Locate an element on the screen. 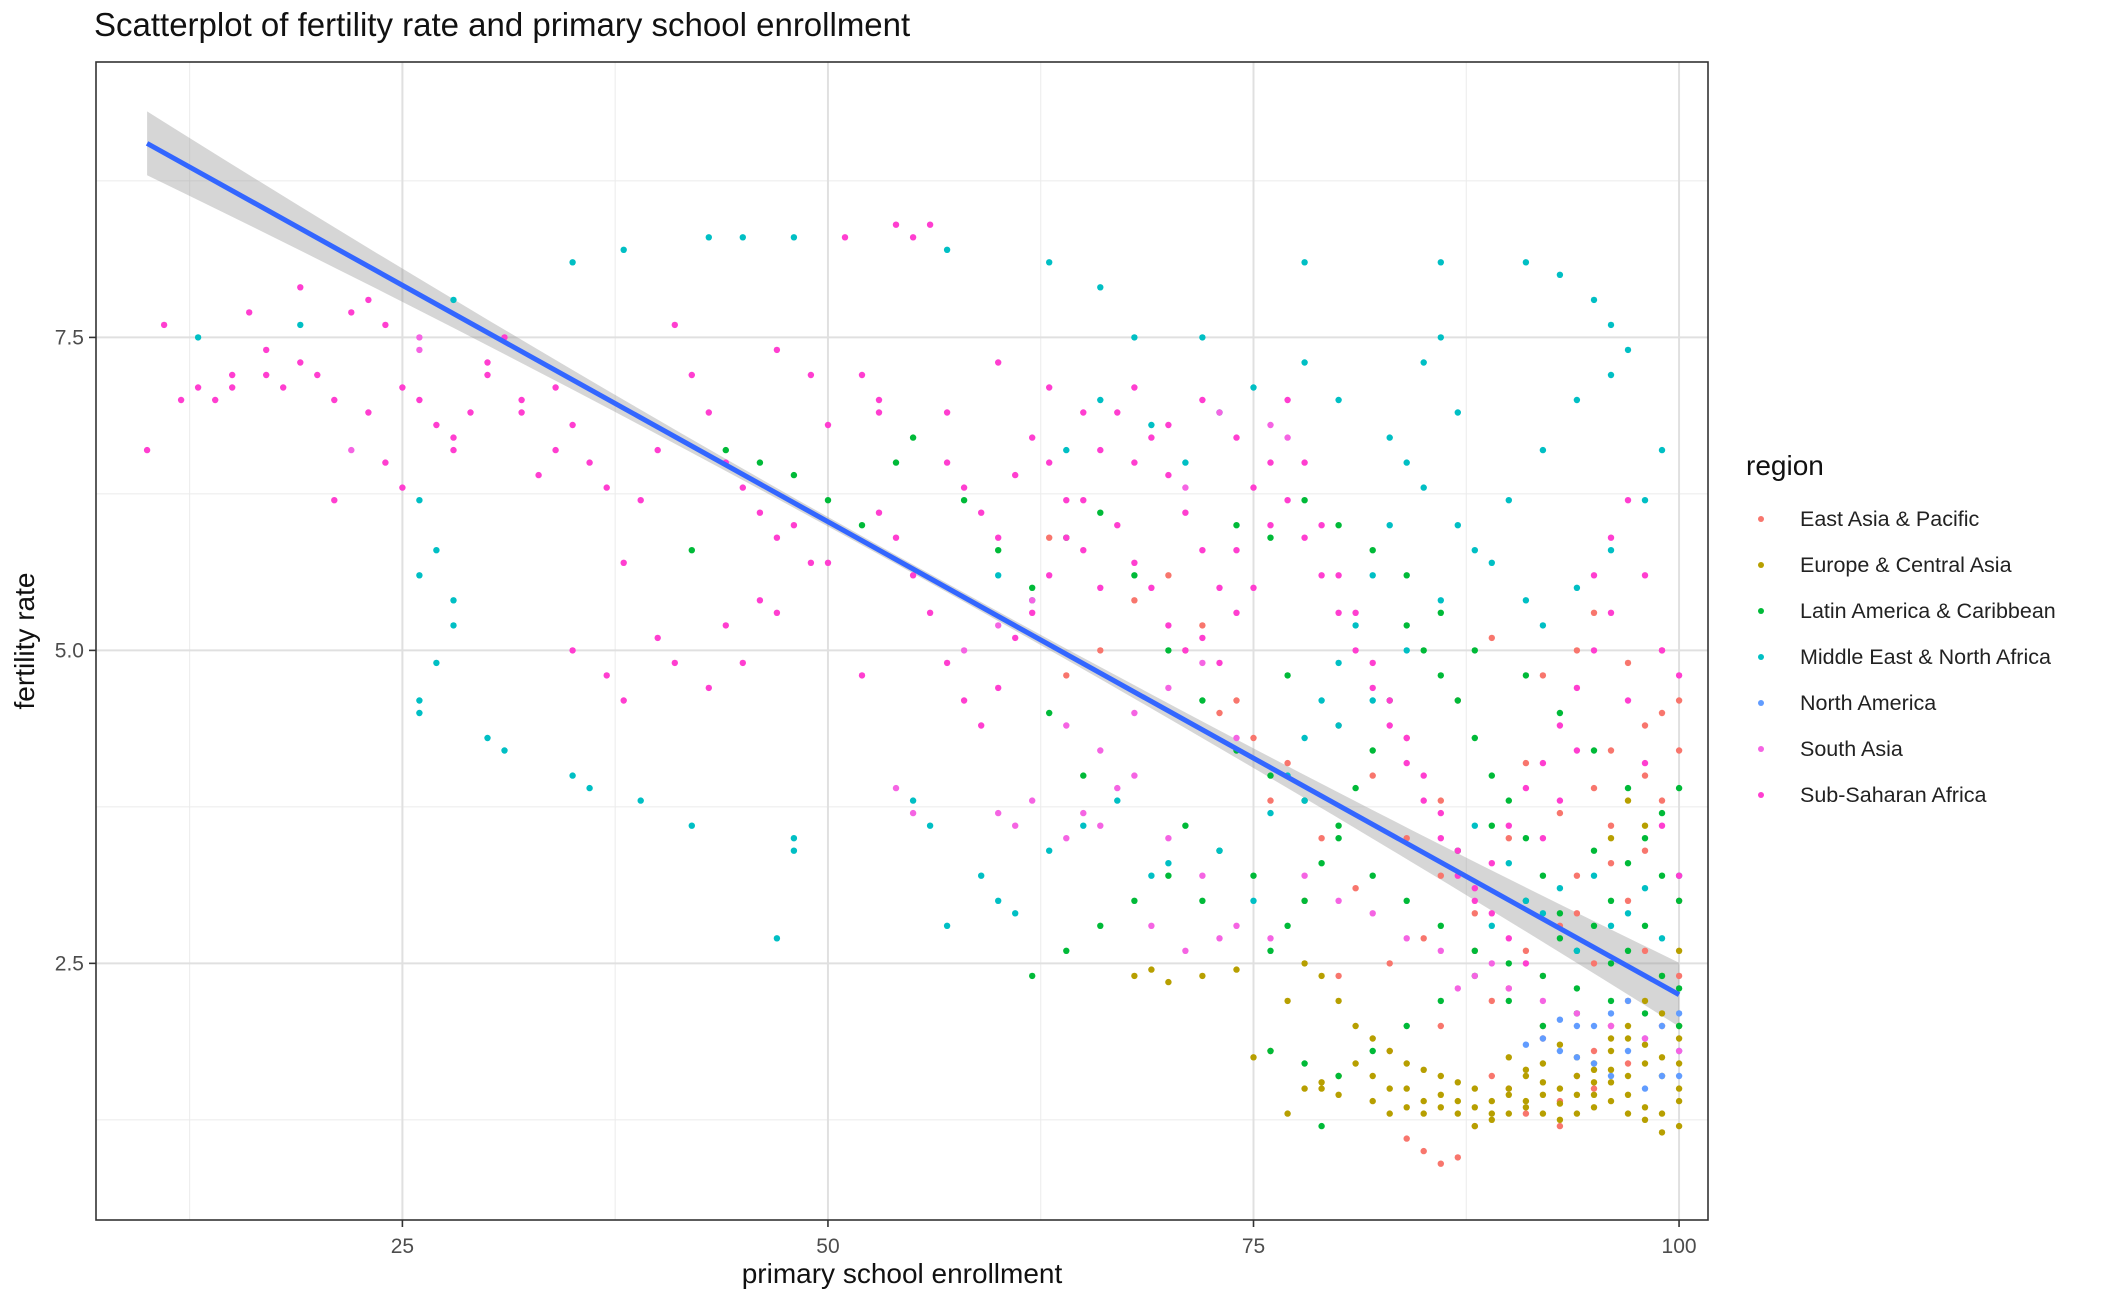 The height and width of the screenshot is (1296, 2112). point-north-america is located at coordinates (1560, 1051).